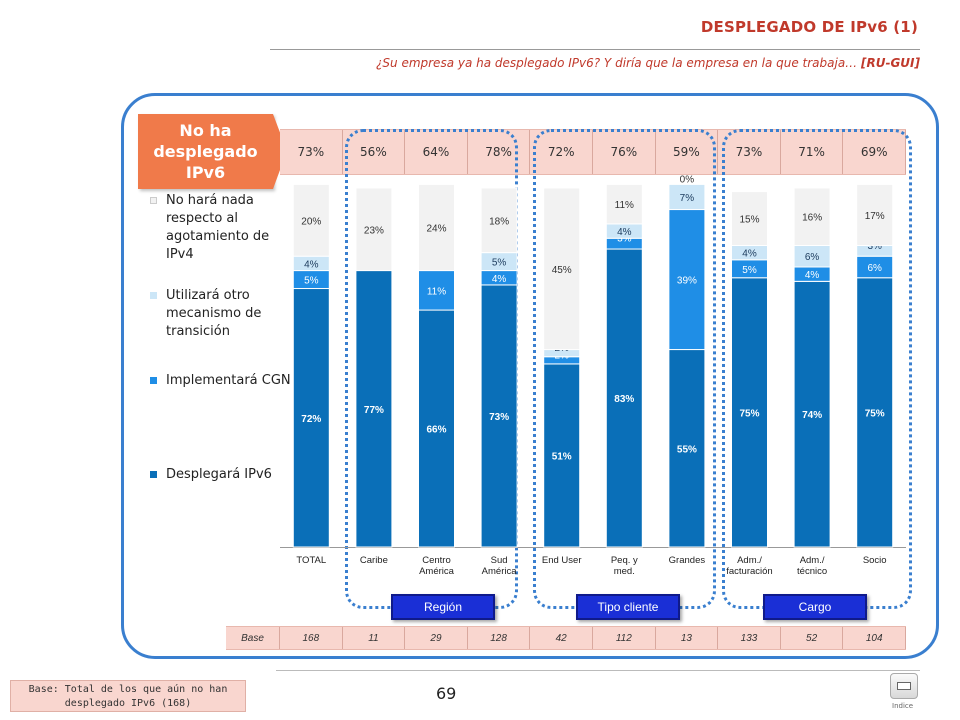 This screenshot has height=720, width=960. What do you see at coordinates (812, 152) in the screenshot?
I see `top-percentage: 71%` at bounding box center [812, 152].